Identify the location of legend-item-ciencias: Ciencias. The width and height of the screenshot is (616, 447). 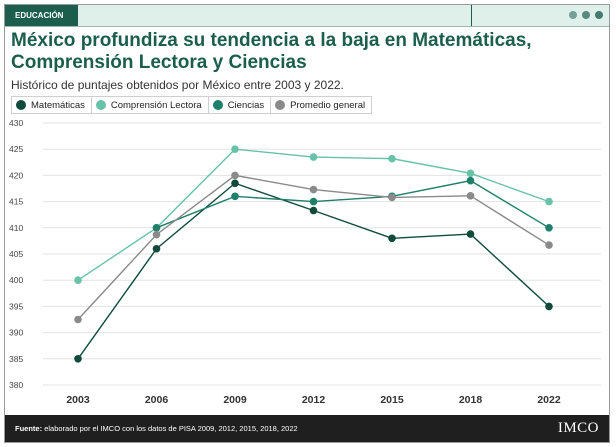
(239, 105).